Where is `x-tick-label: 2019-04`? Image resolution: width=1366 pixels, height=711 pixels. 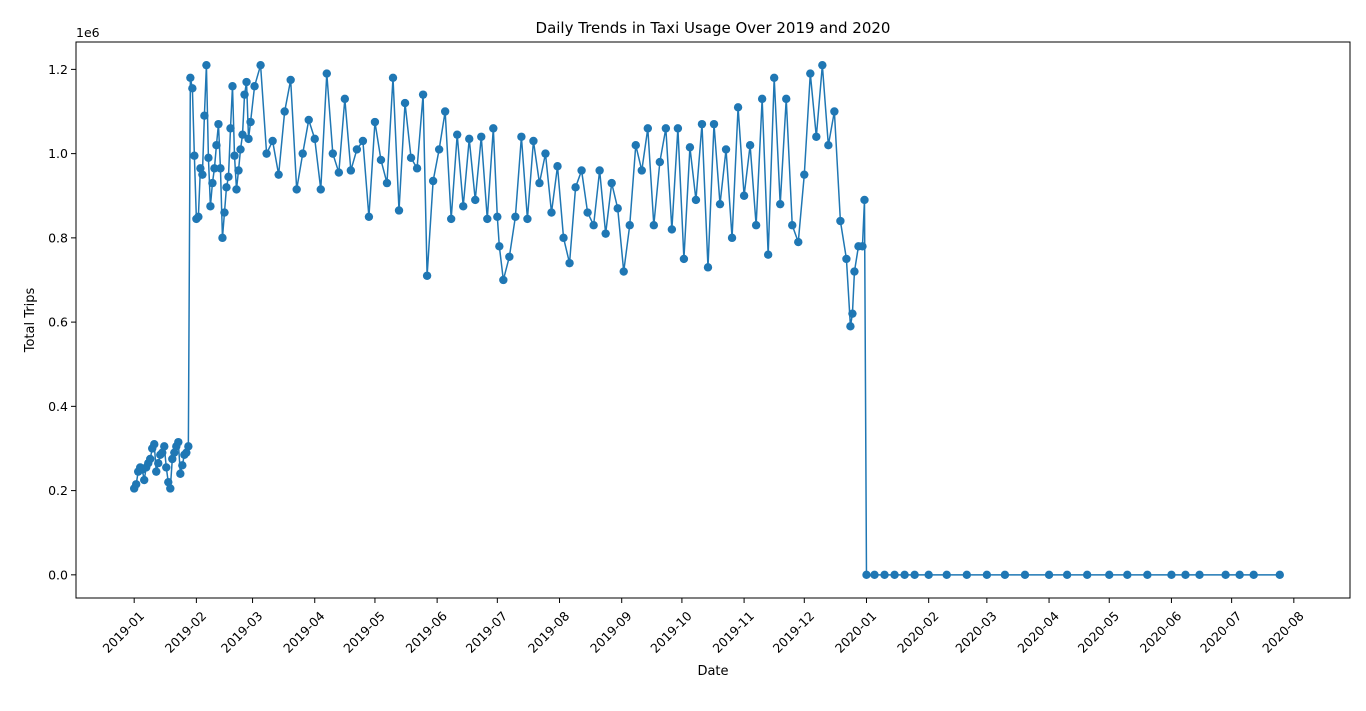 x-tick-label: 2019-04 is located at coordinates (304, 632).